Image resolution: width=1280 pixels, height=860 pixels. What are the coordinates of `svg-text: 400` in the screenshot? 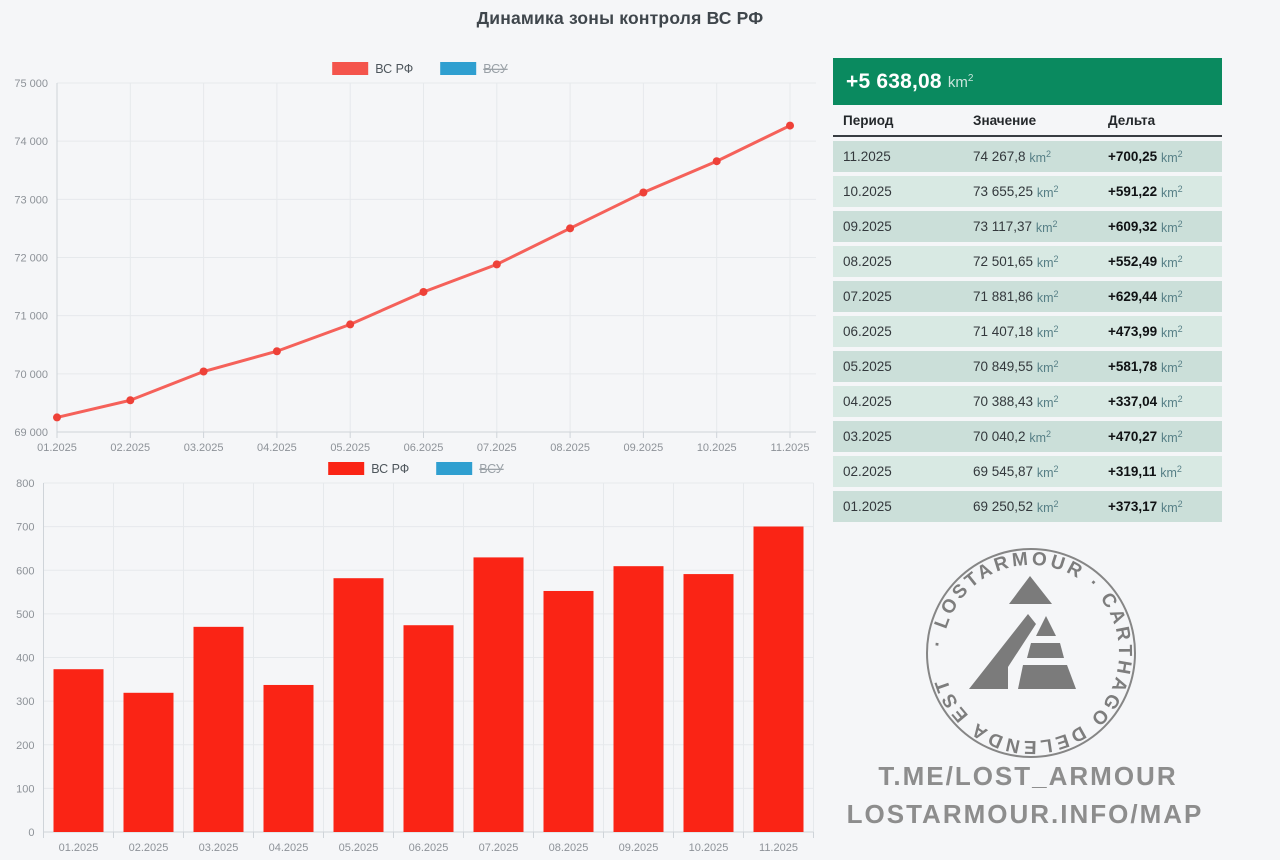 It's located at (25, 659).